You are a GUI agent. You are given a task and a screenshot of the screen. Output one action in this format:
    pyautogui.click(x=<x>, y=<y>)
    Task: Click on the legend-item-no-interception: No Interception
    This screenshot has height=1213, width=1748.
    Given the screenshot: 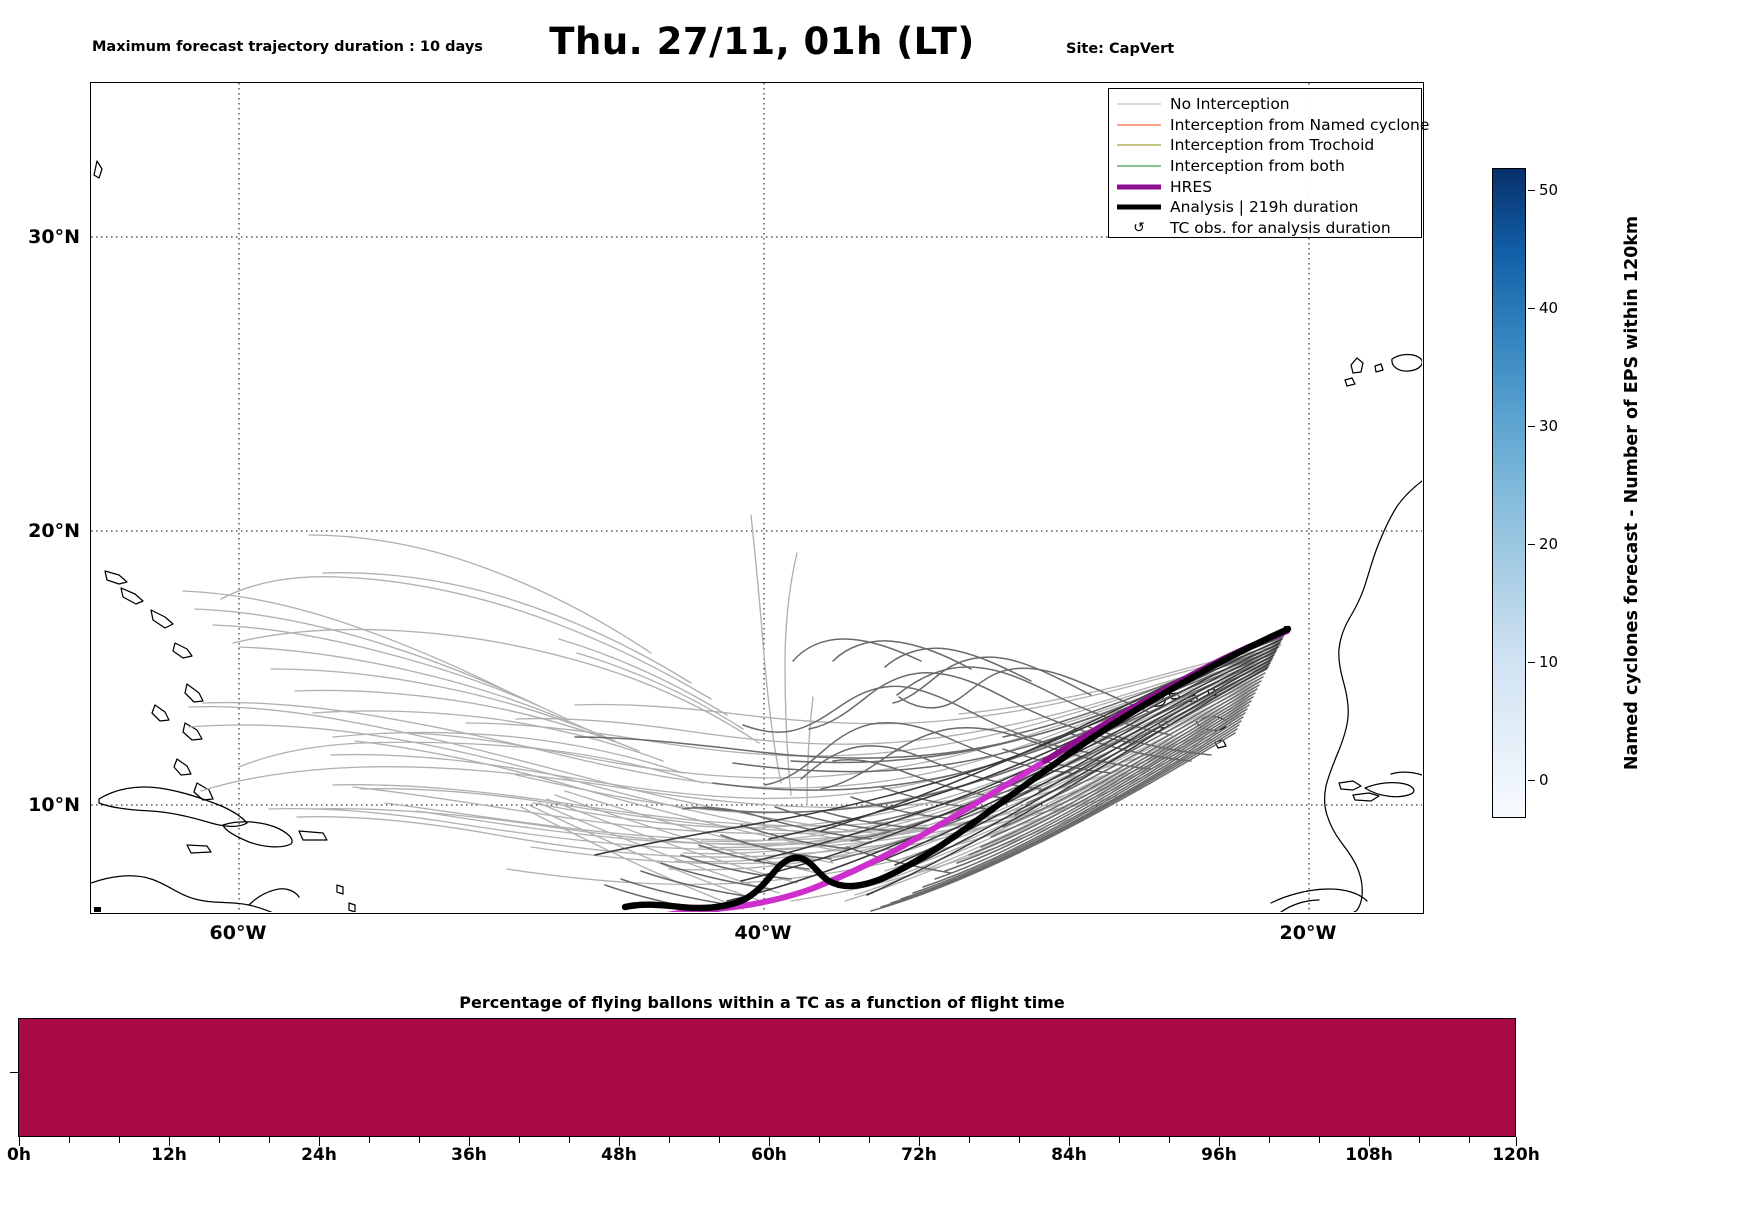 What is the action you would take?
    pyautogui.click(x=1265, y=104)
    